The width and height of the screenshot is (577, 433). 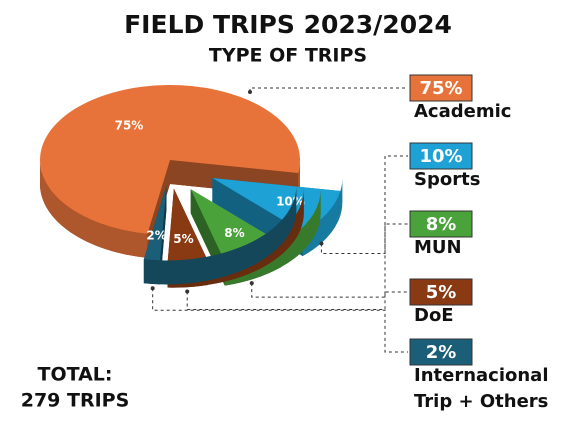 I want to click on total-label: TOTAL:, so click(x=74, y=375).